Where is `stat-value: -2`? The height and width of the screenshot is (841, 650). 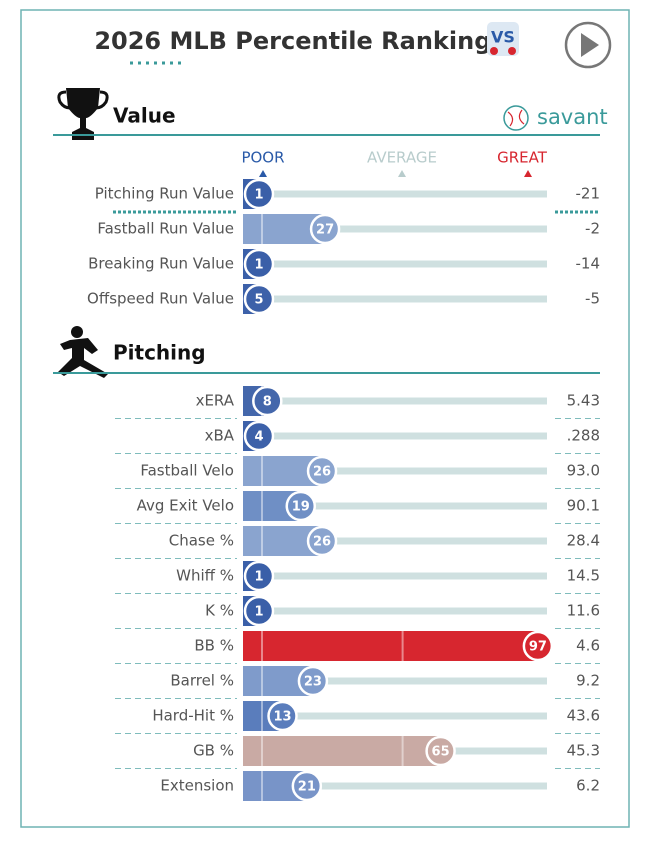
stat-value: -2 is located at coordinates (592, 229).